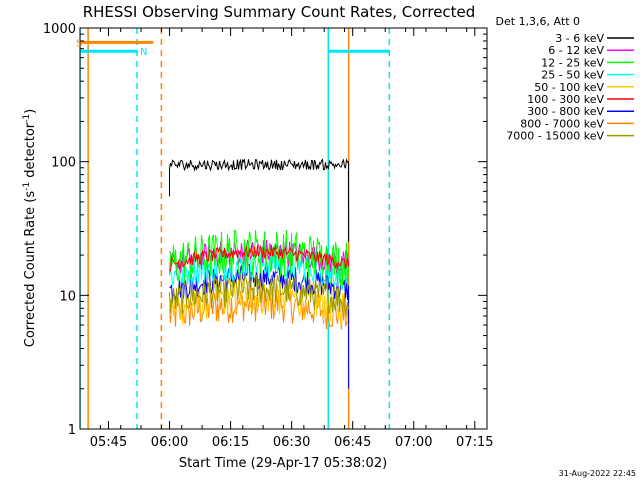  What do you see at coordinates (572, 75) in the screenshot?
I see `legend-label: 25 - 50 keV` at bounding box center [572, 75].